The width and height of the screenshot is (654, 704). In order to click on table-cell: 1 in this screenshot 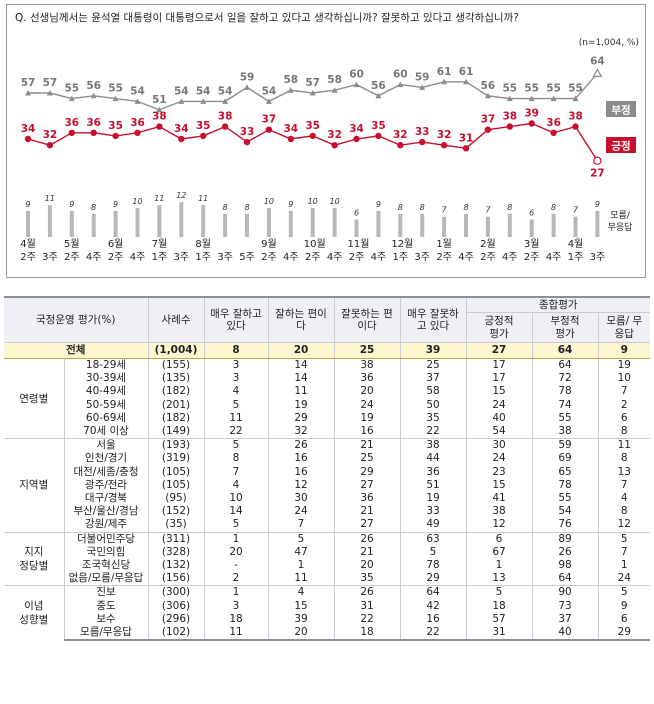, I will do `click(499, 566)`.